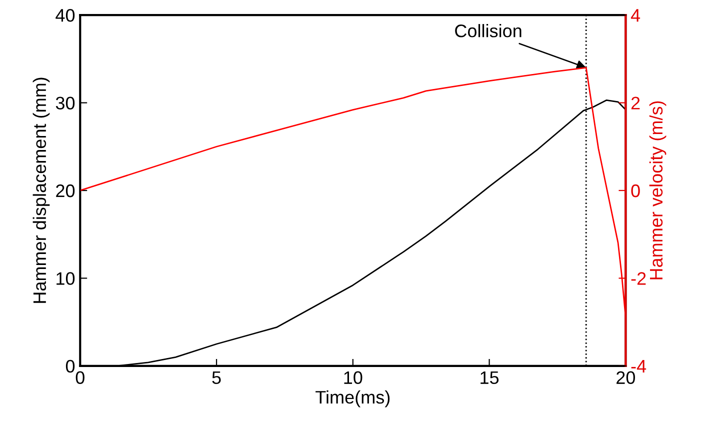 This screenshot has width=703, height=430. What do you see at coordinates (488, 31) in the screenshot?
I see `annotation: Collision` at bounding box center [488, 31].